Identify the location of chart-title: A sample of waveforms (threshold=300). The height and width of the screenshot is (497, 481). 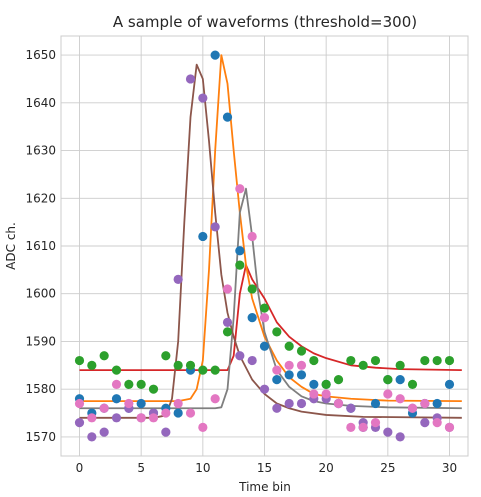
(265, 22).